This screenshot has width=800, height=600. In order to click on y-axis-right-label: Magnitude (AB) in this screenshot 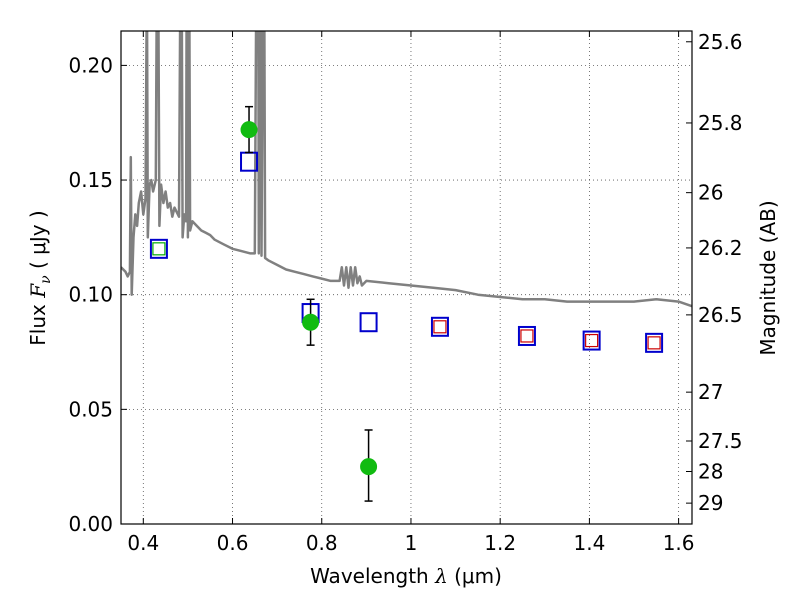, I will do `click(768, 277)`.